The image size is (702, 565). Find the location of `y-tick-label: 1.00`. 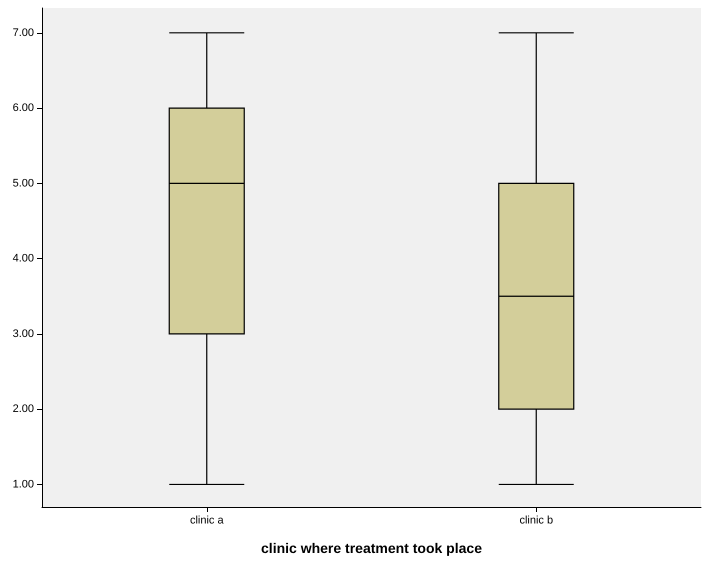

y-tick-label: 1.00 is located at coordinates (23, 484).